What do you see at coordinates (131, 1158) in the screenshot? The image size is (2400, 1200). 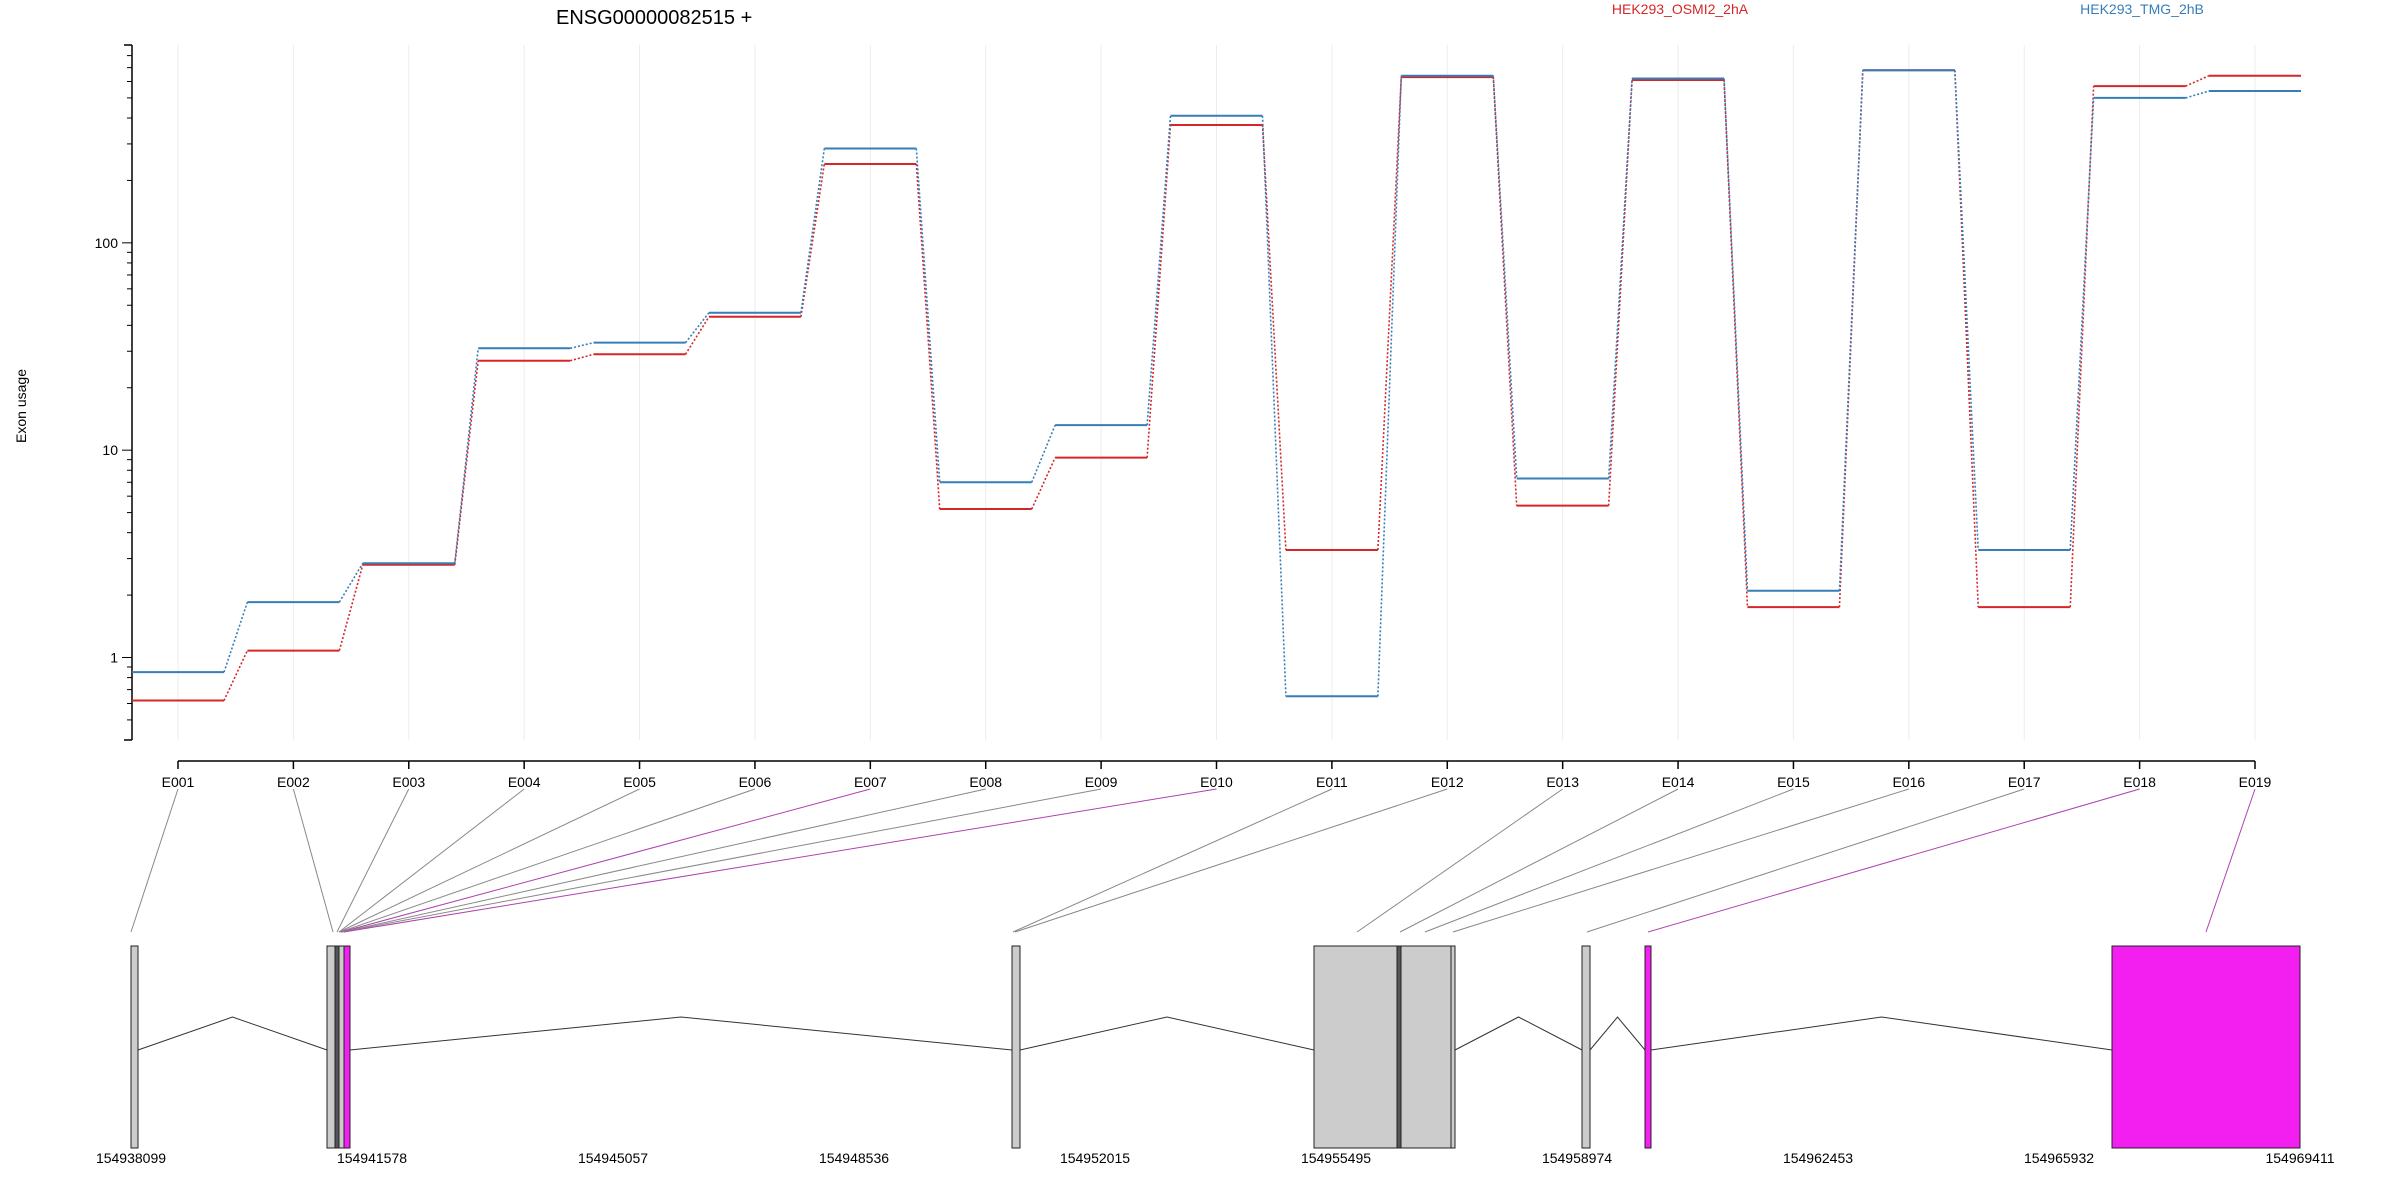 I see `coordinate-label: 154938099` at bounding box center [131, 1158].